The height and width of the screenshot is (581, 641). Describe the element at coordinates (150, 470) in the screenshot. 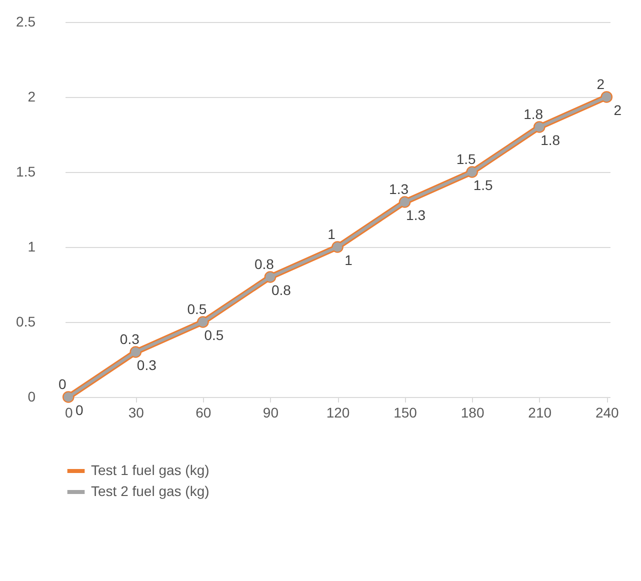

I see `legend-label: Test 1 fuel gas (kg)` at that location.